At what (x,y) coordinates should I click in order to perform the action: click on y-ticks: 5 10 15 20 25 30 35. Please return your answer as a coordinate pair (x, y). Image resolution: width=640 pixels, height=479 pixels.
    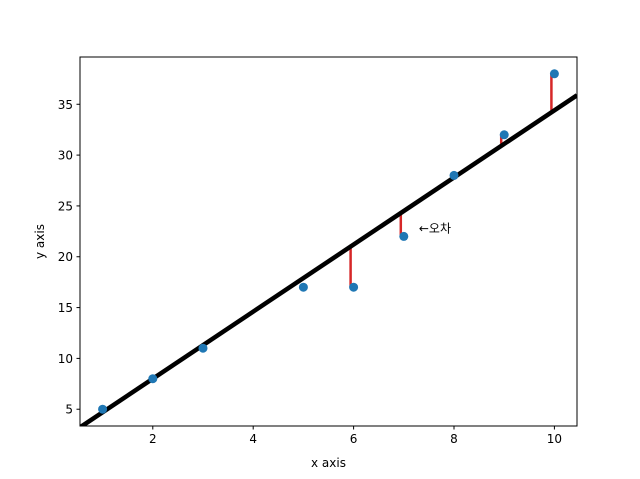
    Looking at the image, I should click on (69, 257).